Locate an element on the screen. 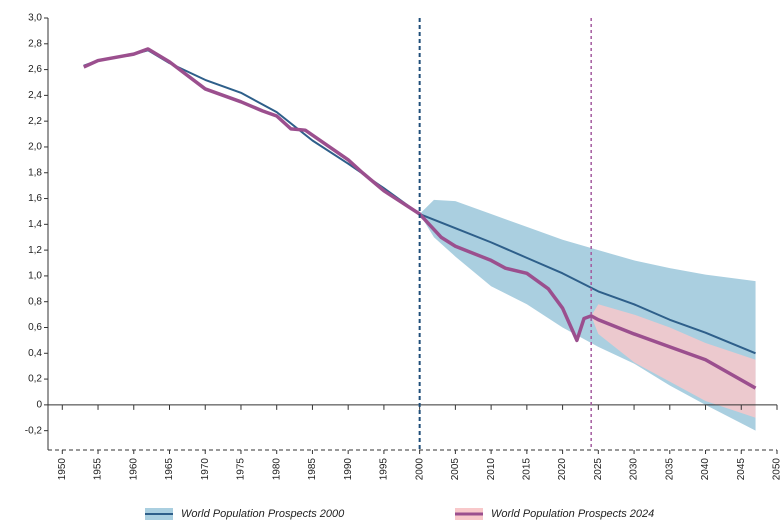 Image resolution: width=782 pixels, height=525 pixels. legend-label: World Population Prospects 2000 is located at coordinates (263, 514).